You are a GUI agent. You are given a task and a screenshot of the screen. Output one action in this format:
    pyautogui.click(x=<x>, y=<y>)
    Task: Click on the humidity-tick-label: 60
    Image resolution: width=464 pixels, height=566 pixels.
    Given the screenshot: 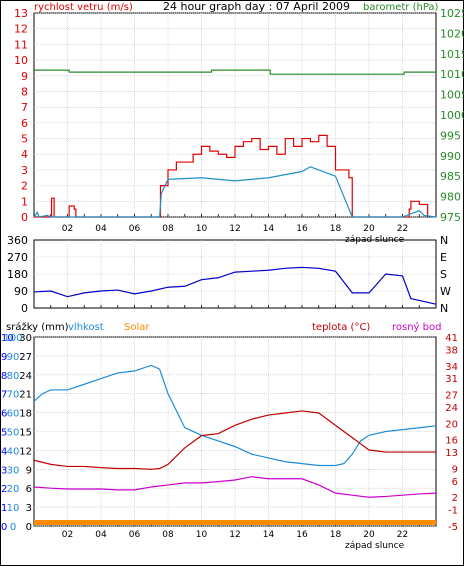 What is the action you would take?
    pyautogui.click(x=13, y=414)
    